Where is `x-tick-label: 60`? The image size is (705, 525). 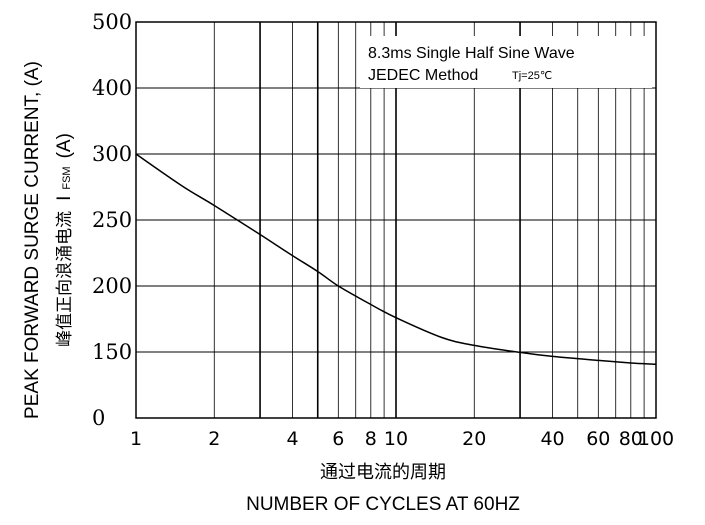
x-tick-label: 60 is located at coordinates (598, 439).